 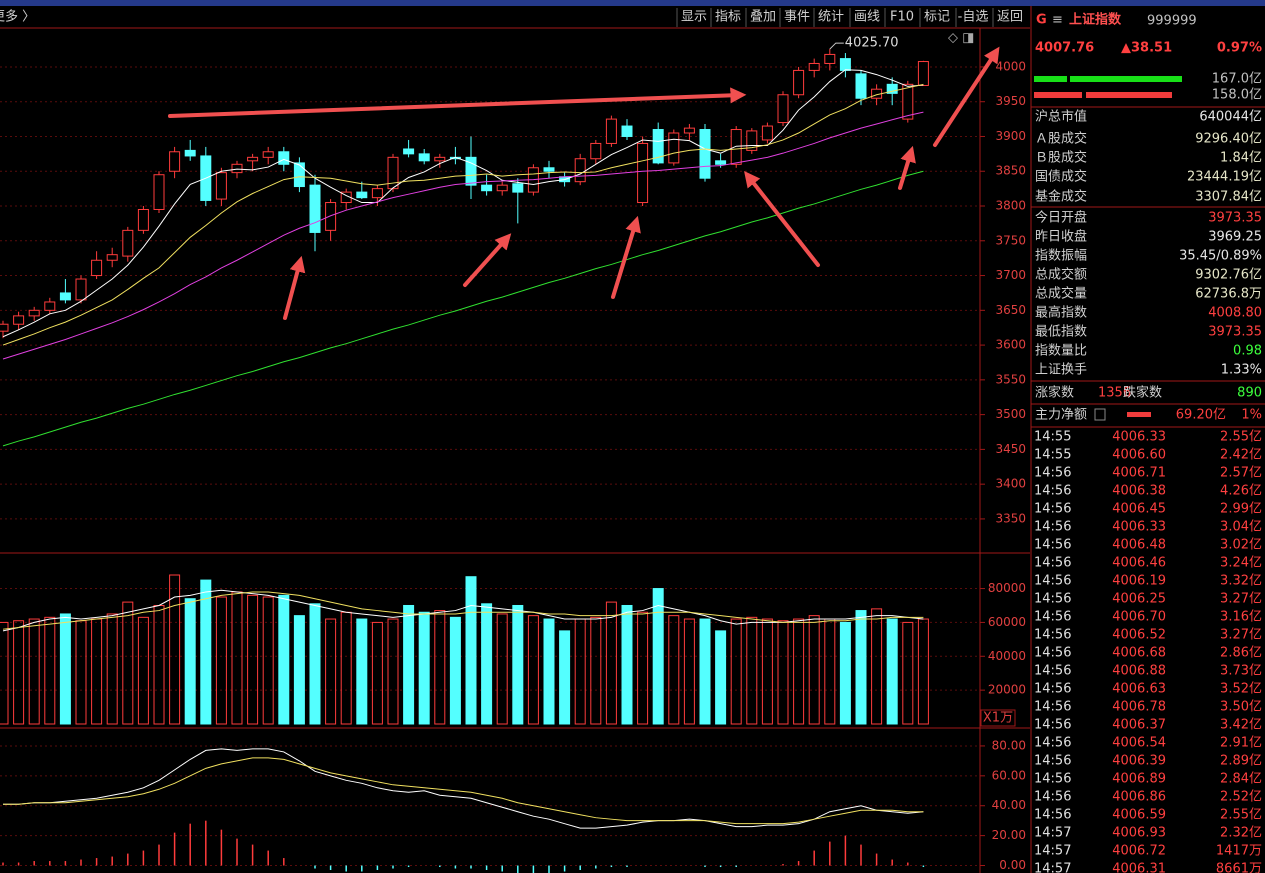 What do you see at coordinates (1129, 95) in the screenshot?
I see `sell-bar` at bounding box center [1129, 95].